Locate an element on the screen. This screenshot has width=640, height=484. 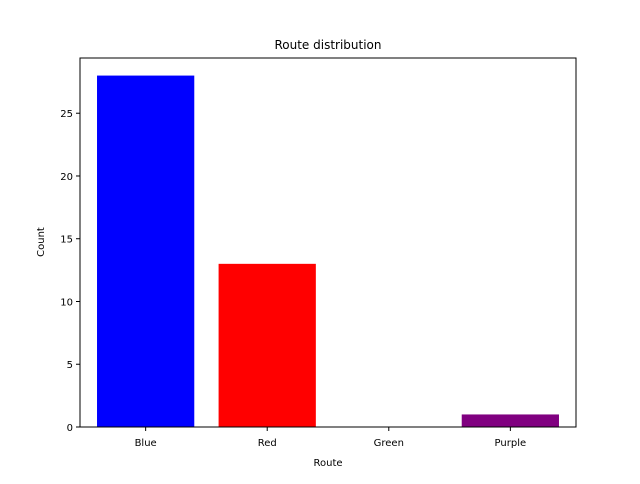
y-tick-label-0: 0 is located at coordinates (70, 428).